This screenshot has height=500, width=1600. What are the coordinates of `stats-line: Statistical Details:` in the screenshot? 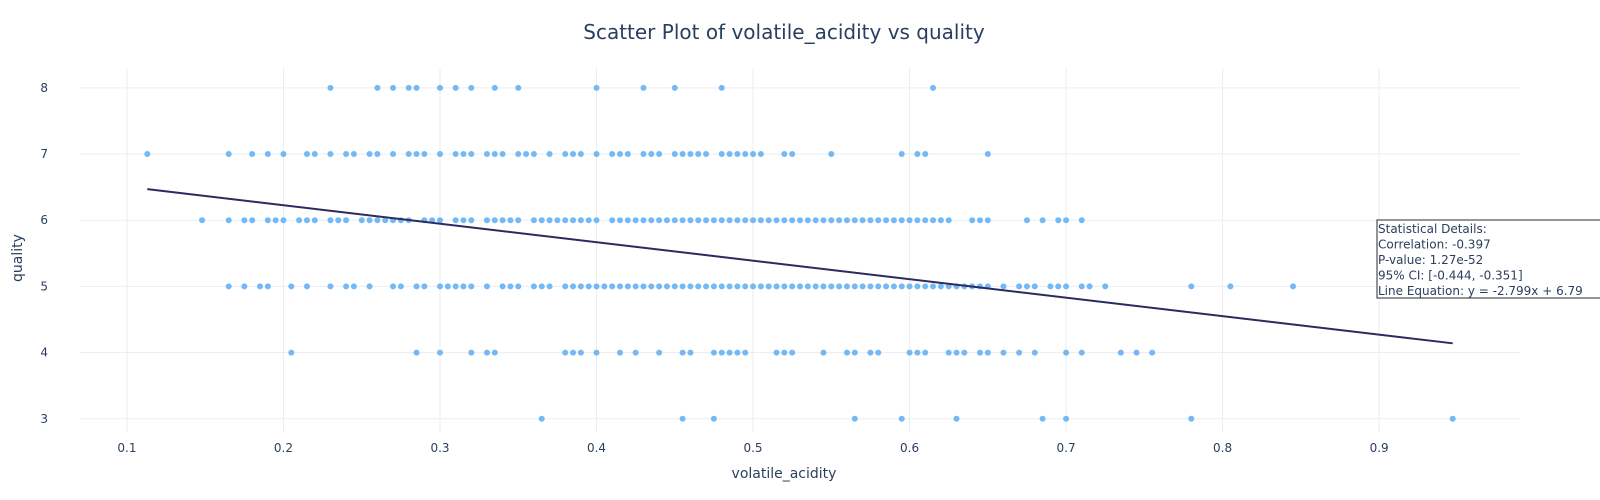 It's located at (1432, 229).